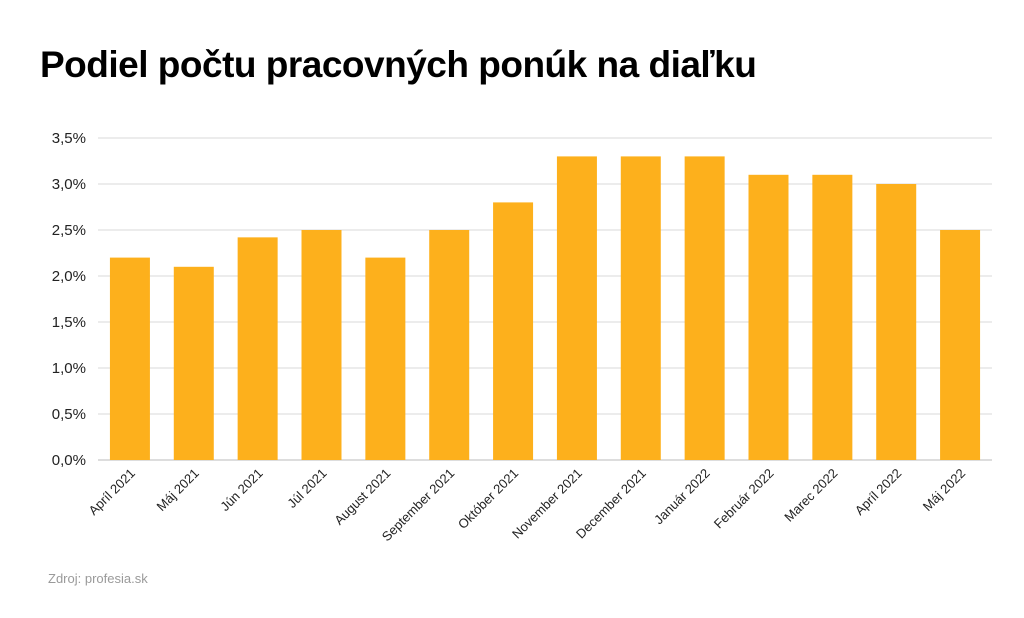 The image size is (1024, 618). I want to click on chart-title: Podiel počtu pracovných ponúk na diaľku, so click(398, 64).